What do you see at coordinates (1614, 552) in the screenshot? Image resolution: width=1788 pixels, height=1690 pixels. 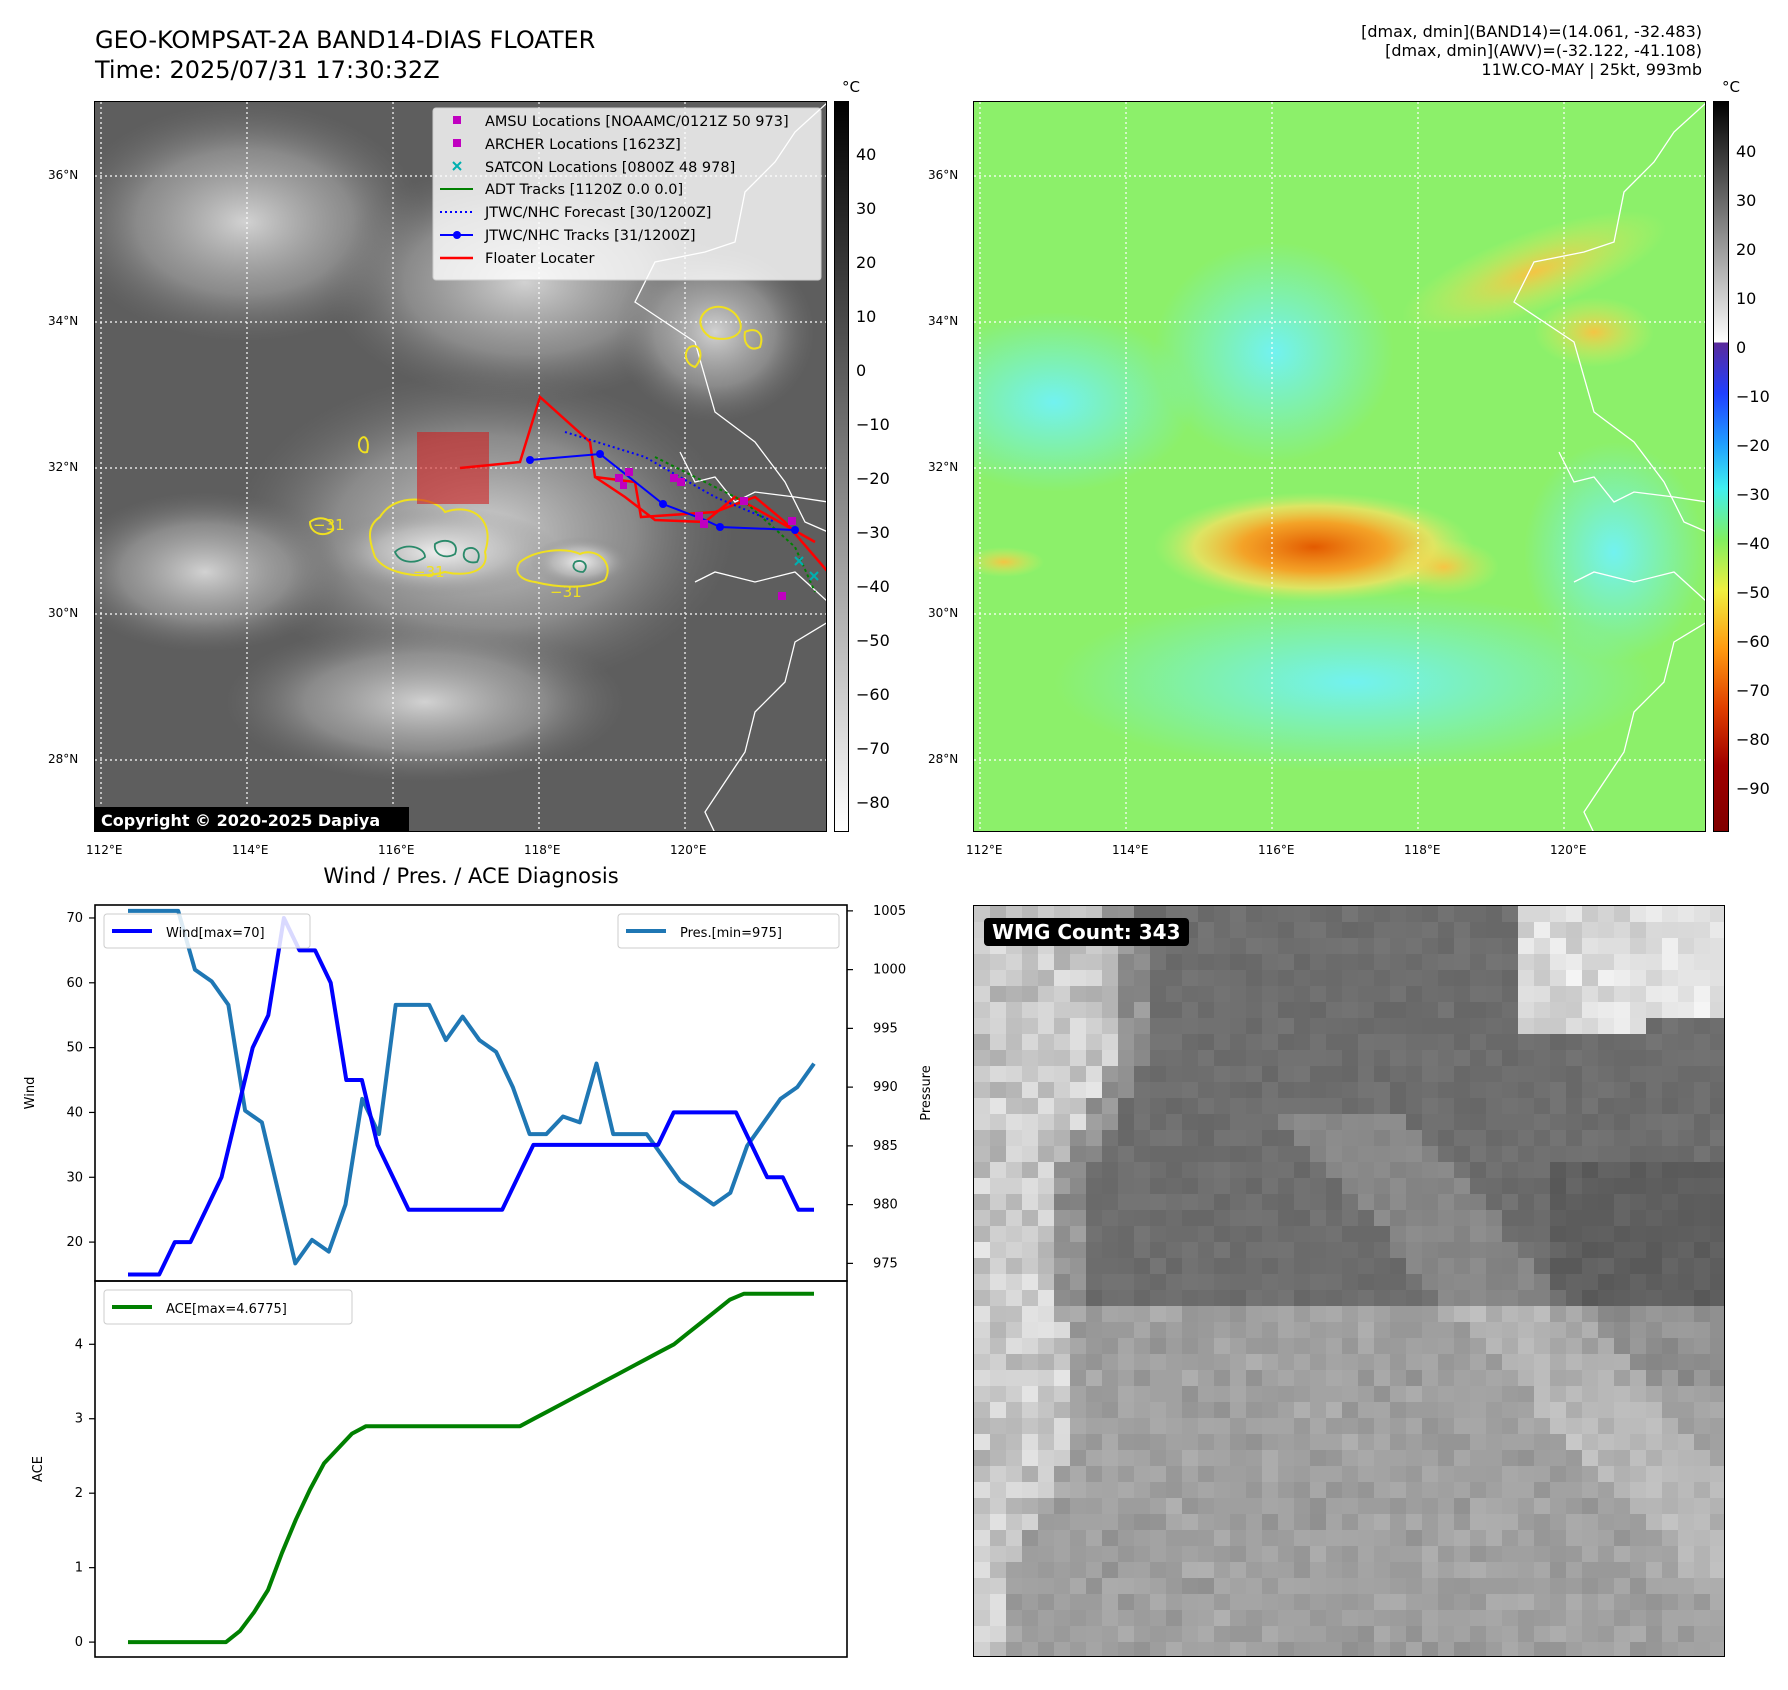 I see `wv-moist-band-se` at bounding box center [1614, 552].